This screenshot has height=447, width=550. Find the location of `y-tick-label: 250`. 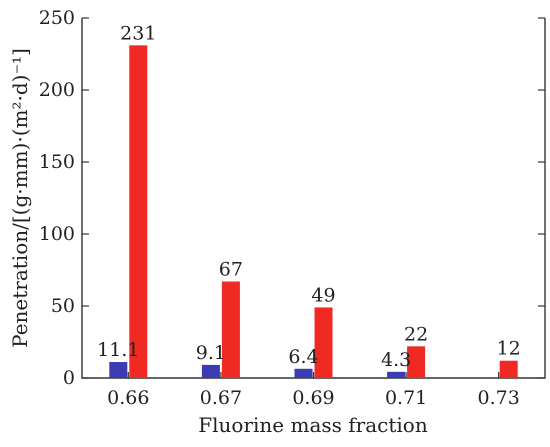

y-tick-label: 250 is located at coordinates (57, 18).